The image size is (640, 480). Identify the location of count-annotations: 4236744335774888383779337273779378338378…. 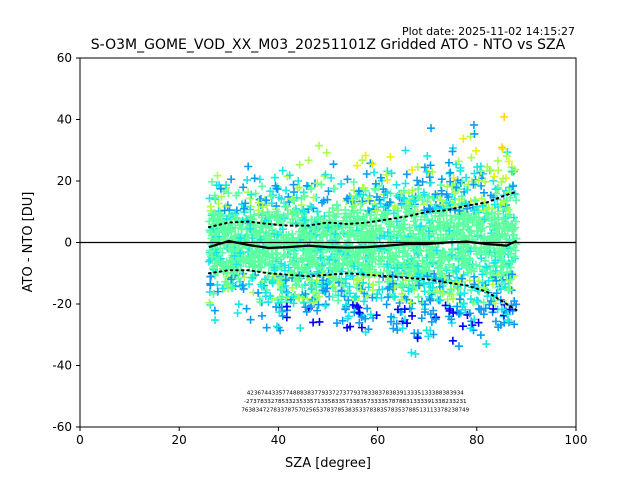
(355, 402).